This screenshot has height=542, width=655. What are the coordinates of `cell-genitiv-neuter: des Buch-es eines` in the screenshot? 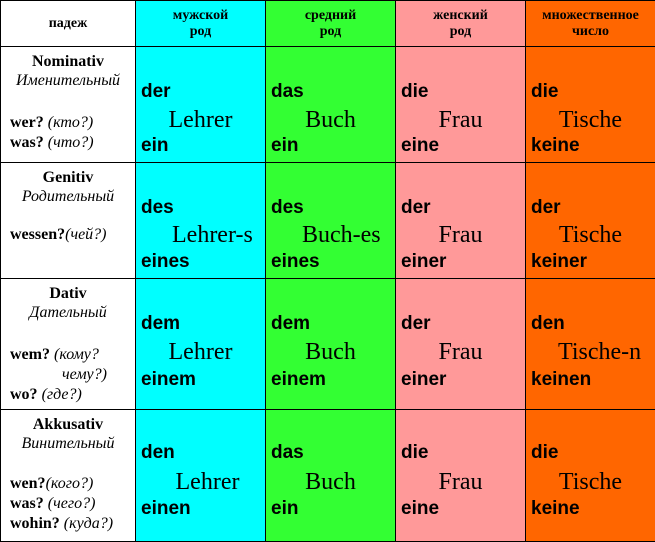 It's located at (331, 221).